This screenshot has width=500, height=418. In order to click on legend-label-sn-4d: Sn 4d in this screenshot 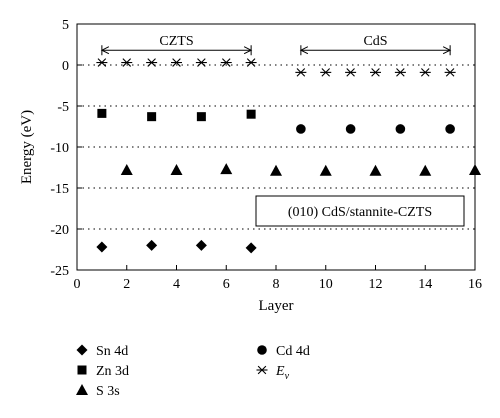, I will do `click(112, 351)`.